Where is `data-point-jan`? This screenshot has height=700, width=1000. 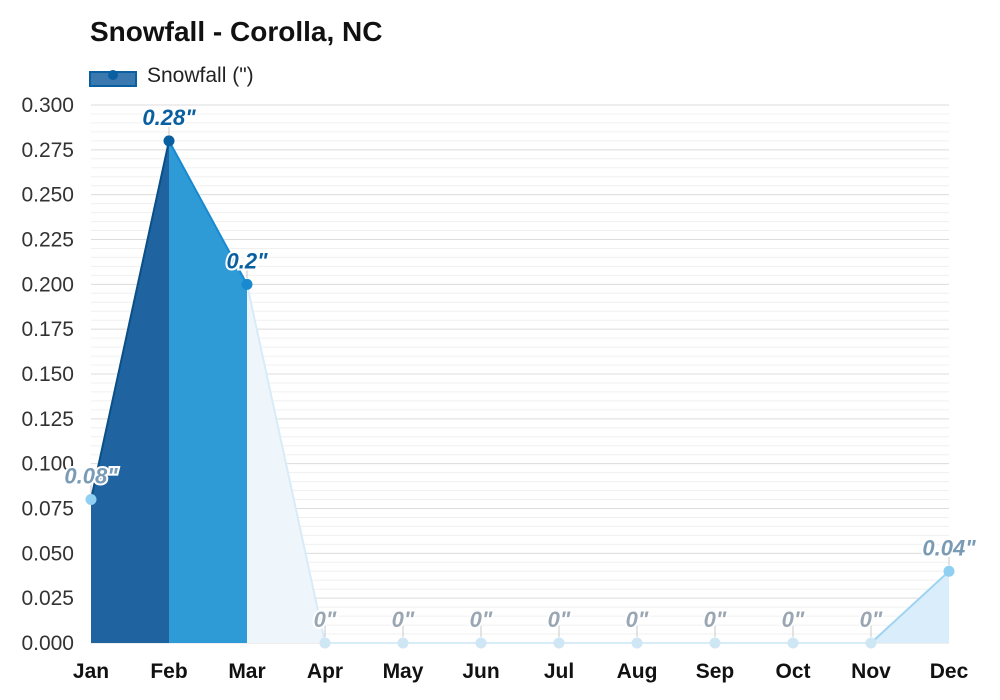
data-point-jan is located at coordinates (91, 500).